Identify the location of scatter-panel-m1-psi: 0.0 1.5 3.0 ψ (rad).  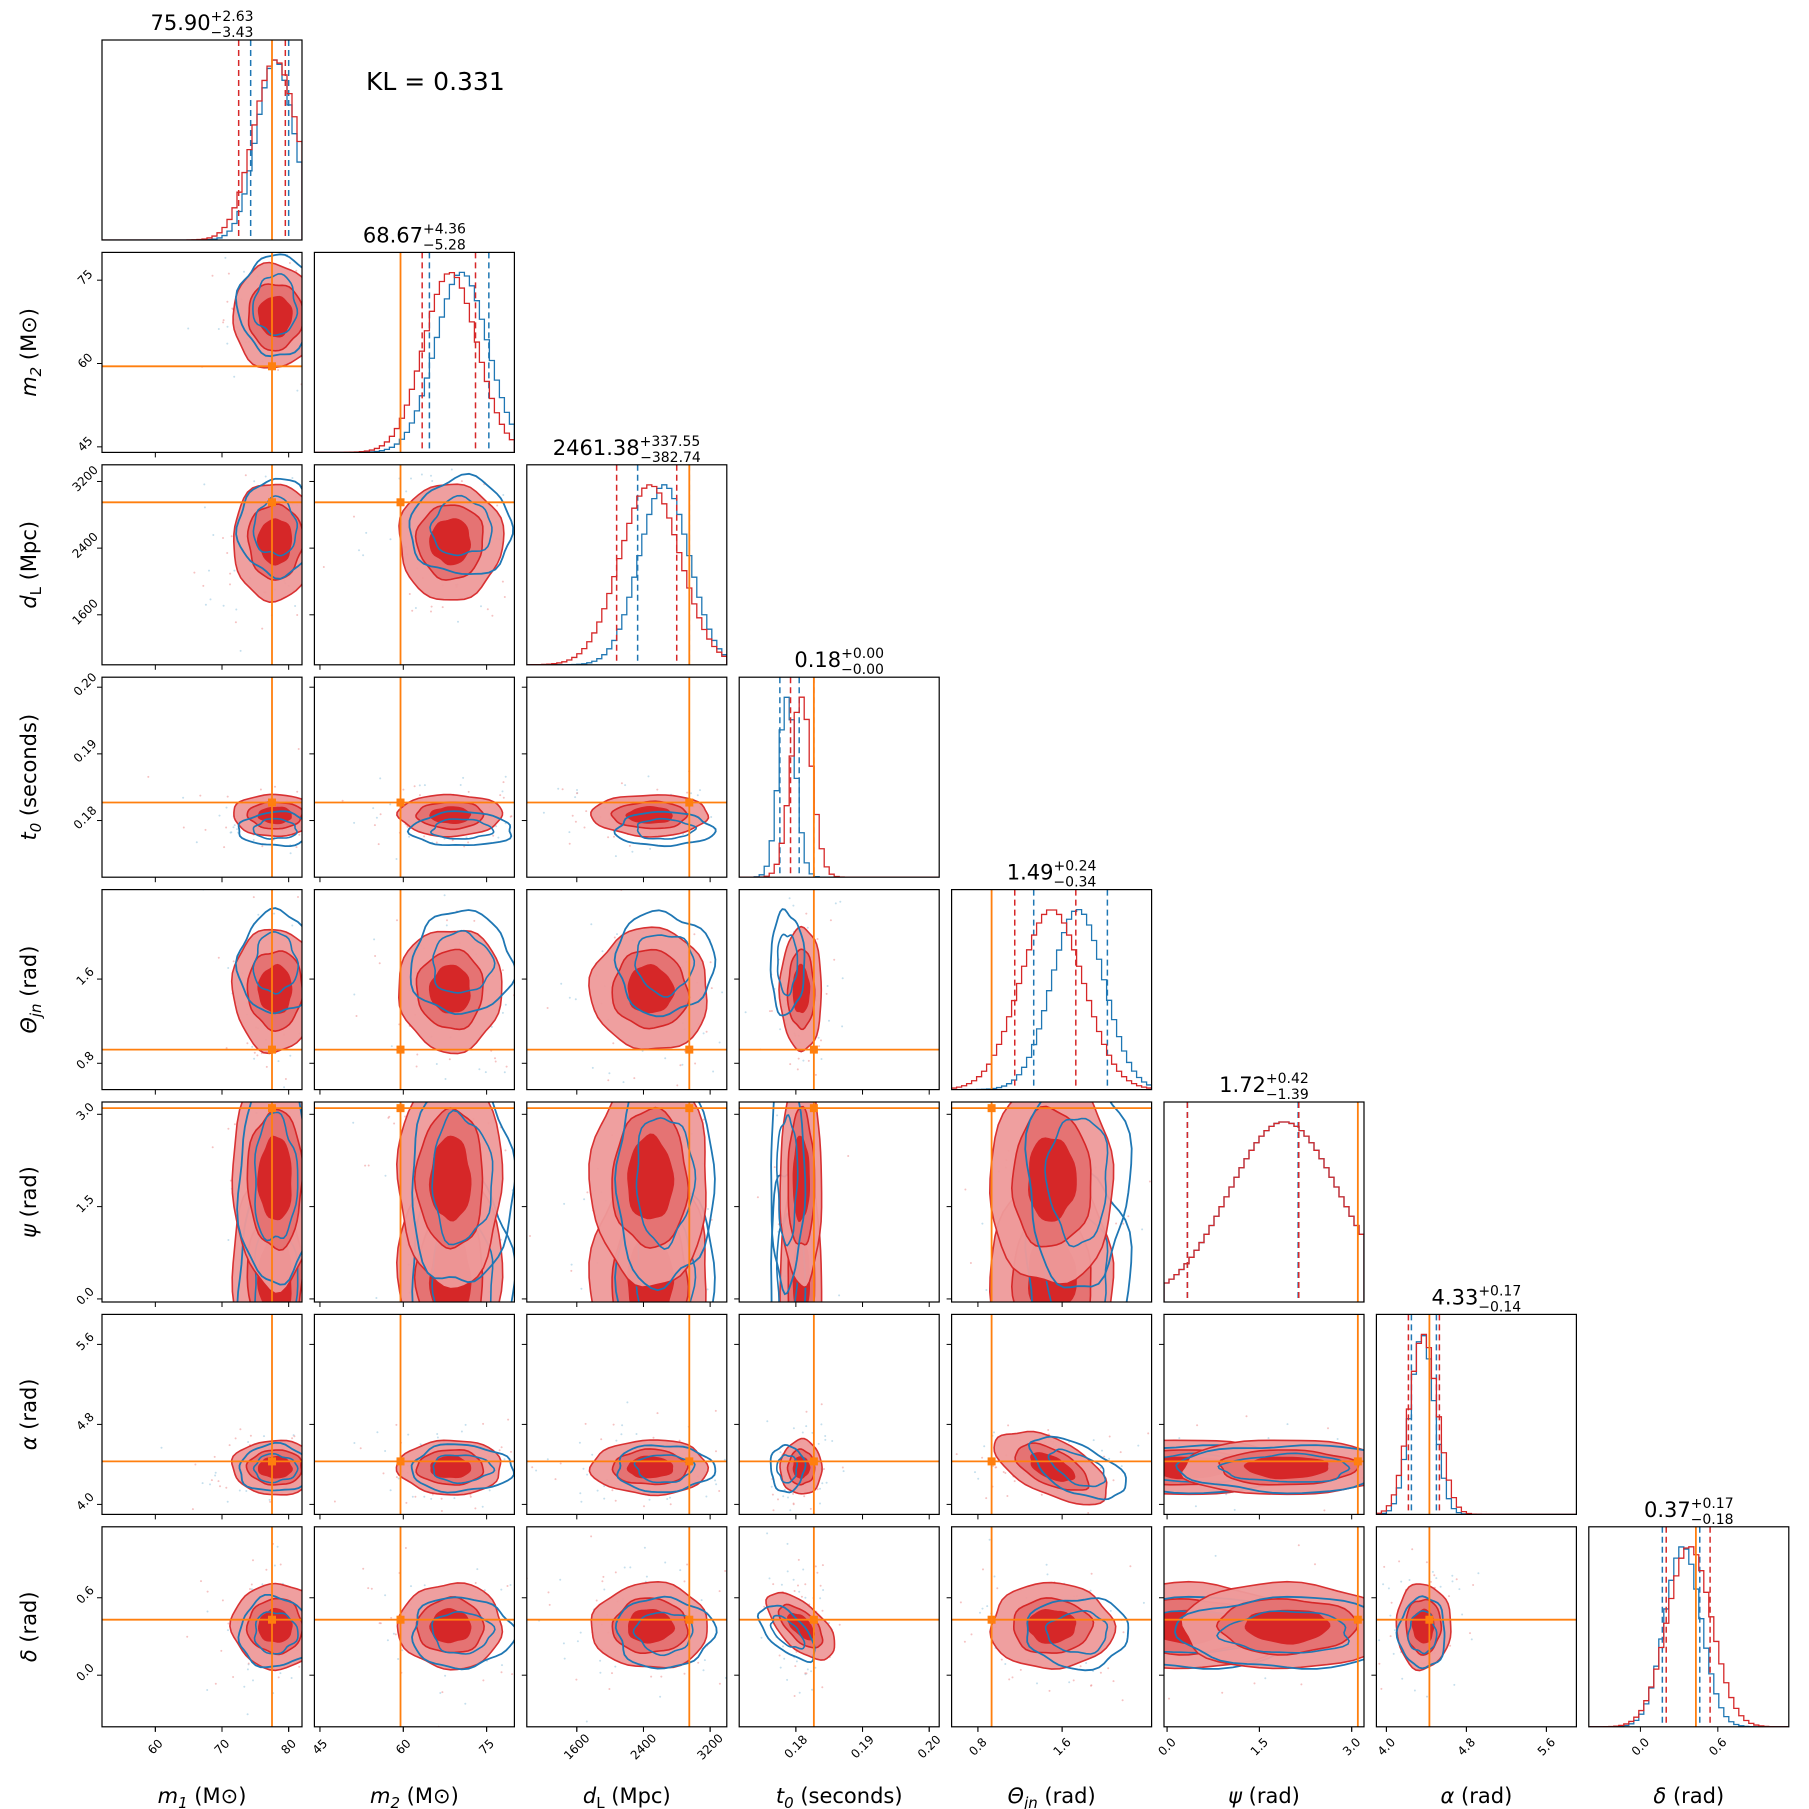
(160, 1204).